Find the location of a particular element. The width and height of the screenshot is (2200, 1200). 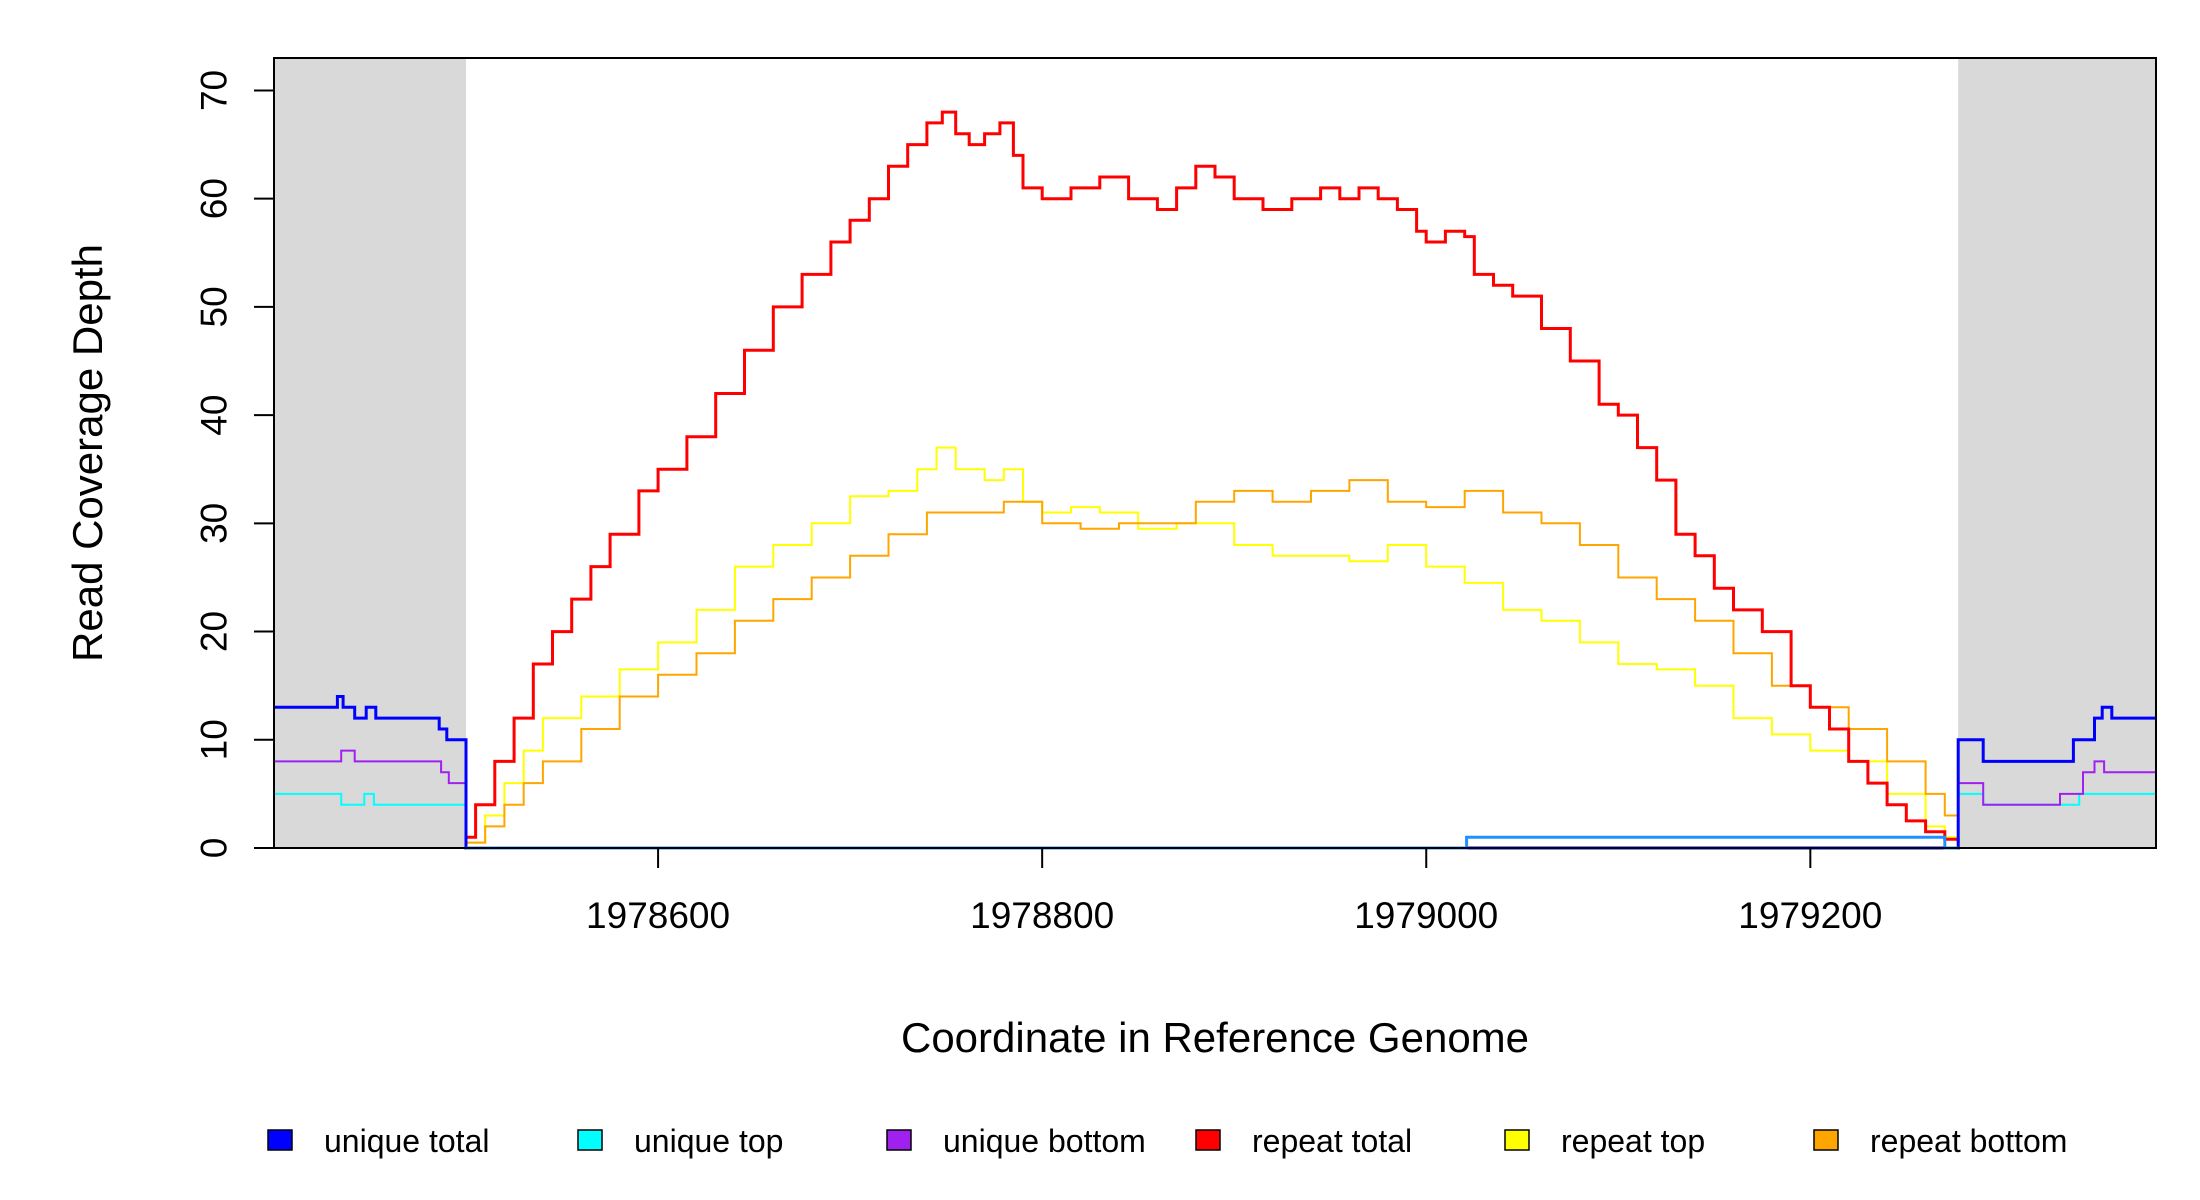

legend-item: unique total is located at coordinates (378, 1141).